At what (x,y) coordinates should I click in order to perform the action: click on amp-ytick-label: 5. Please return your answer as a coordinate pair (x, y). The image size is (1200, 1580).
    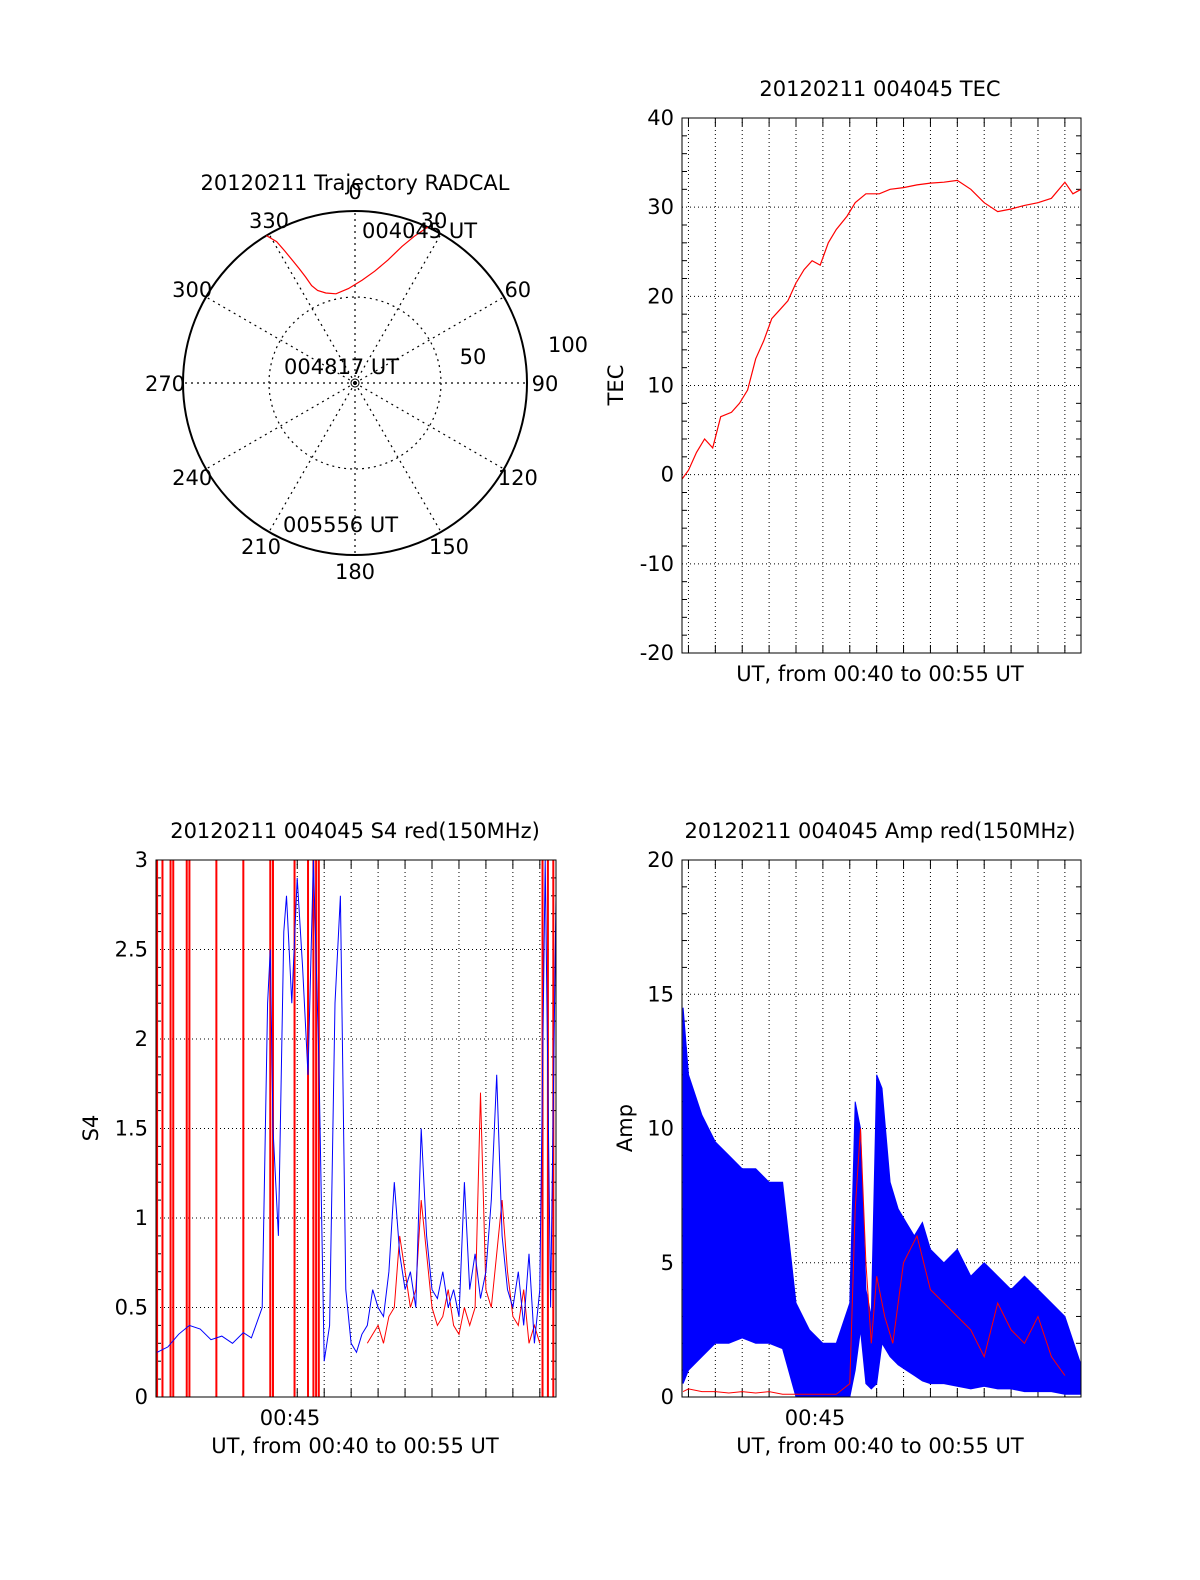
    Looking at the image, I should click on (667, 1263).